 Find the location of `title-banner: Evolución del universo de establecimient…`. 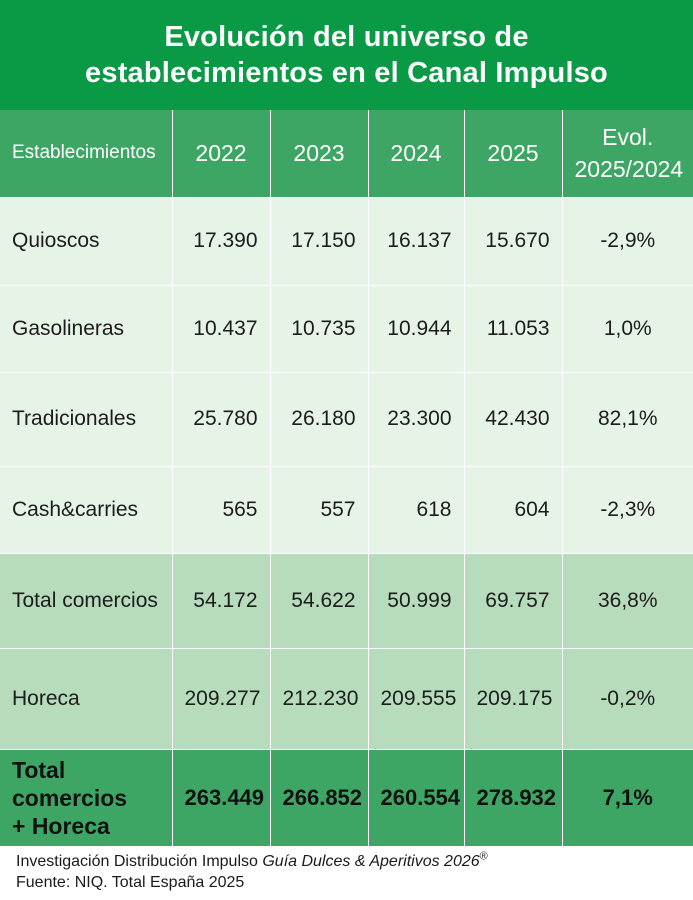

title-banner: Evolución del universo de establecimient… is located at coordinates (346, 55).